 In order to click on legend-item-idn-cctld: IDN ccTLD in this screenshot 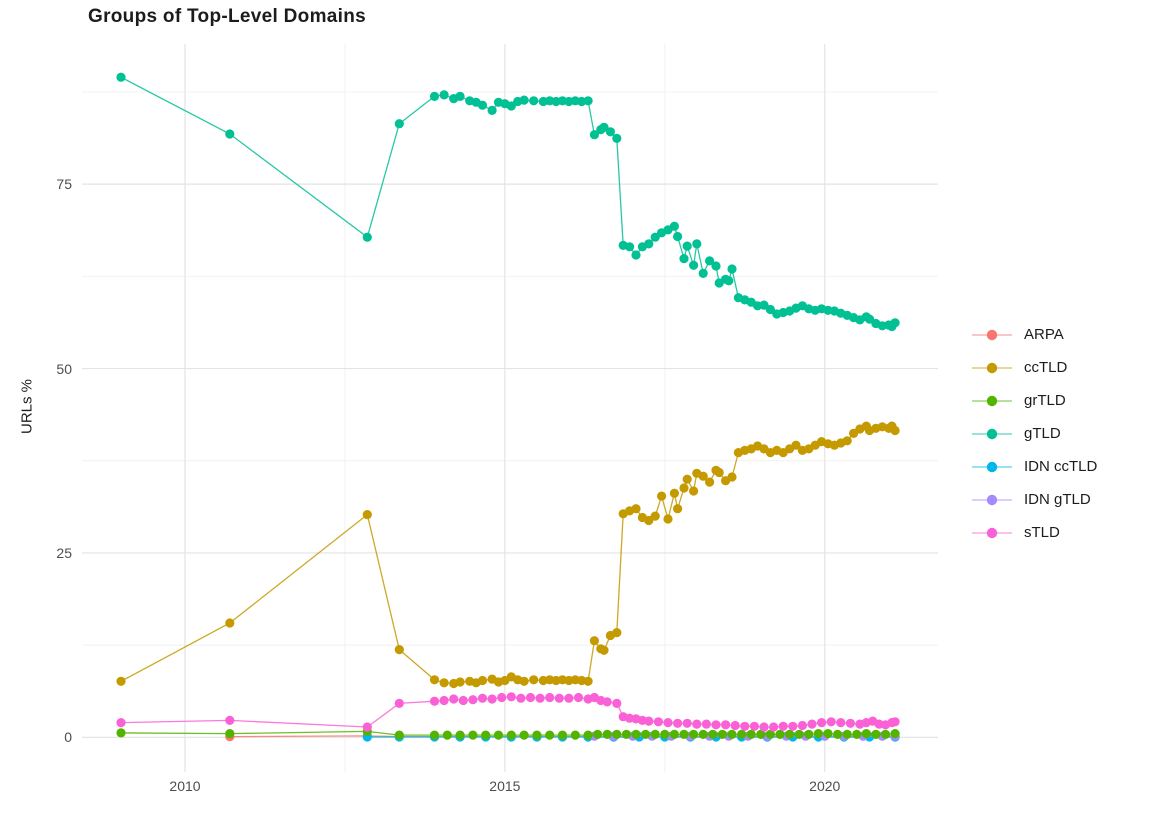, I will do `click(1034, 466)`.